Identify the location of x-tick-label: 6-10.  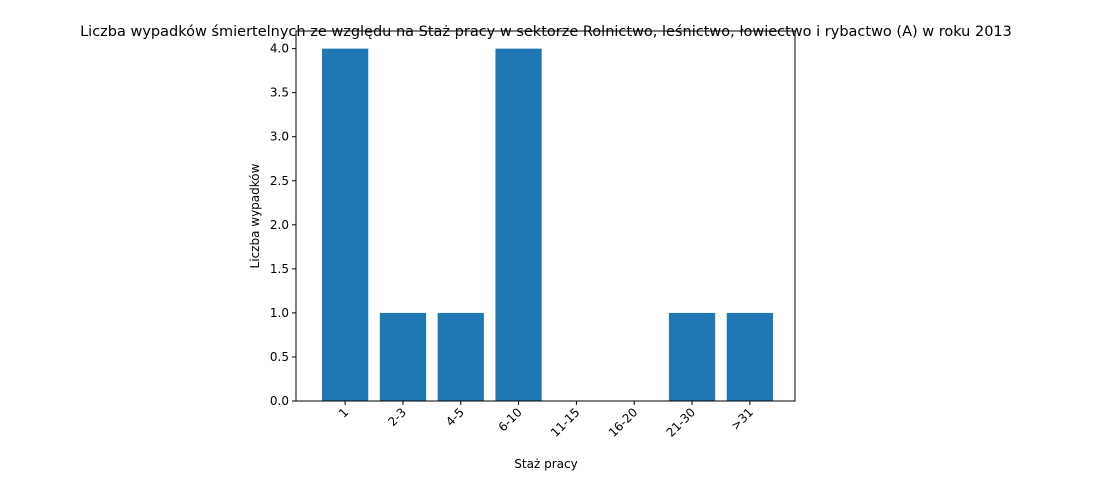
(510, 419).